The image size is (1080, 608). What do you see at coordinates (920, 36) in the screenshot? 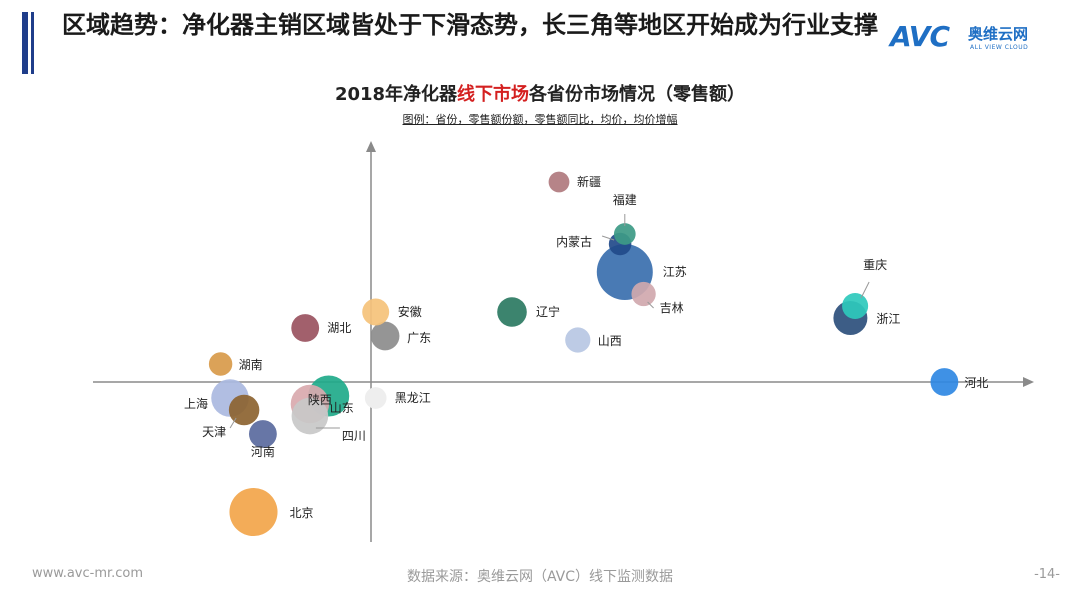
I see `logo-avc-text: AVC` at bounding box center [920, 36].